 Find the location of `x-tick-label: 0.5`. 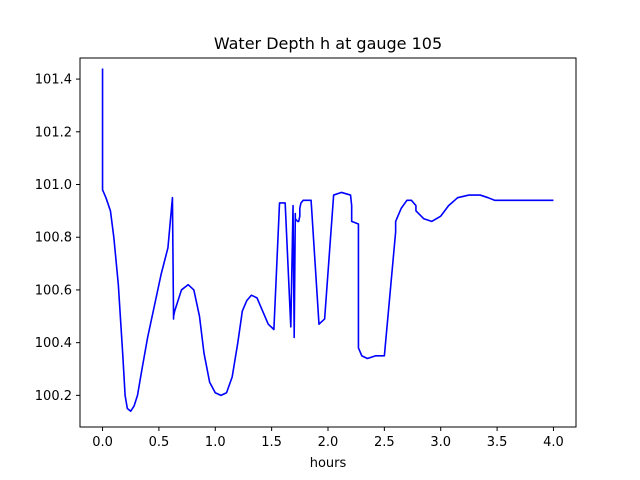

x-tick-label: 0.5 is located at coordinates (159, 442).